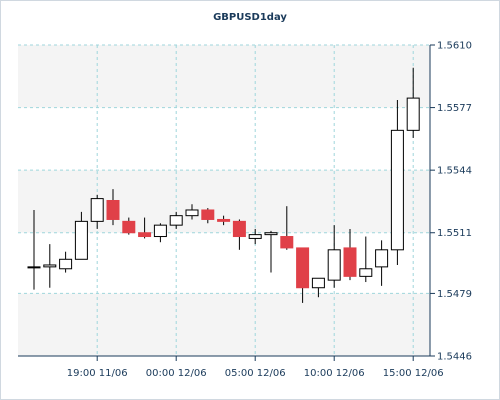  I want to click on y-tick-label: 1.5511, so click(454, 233).